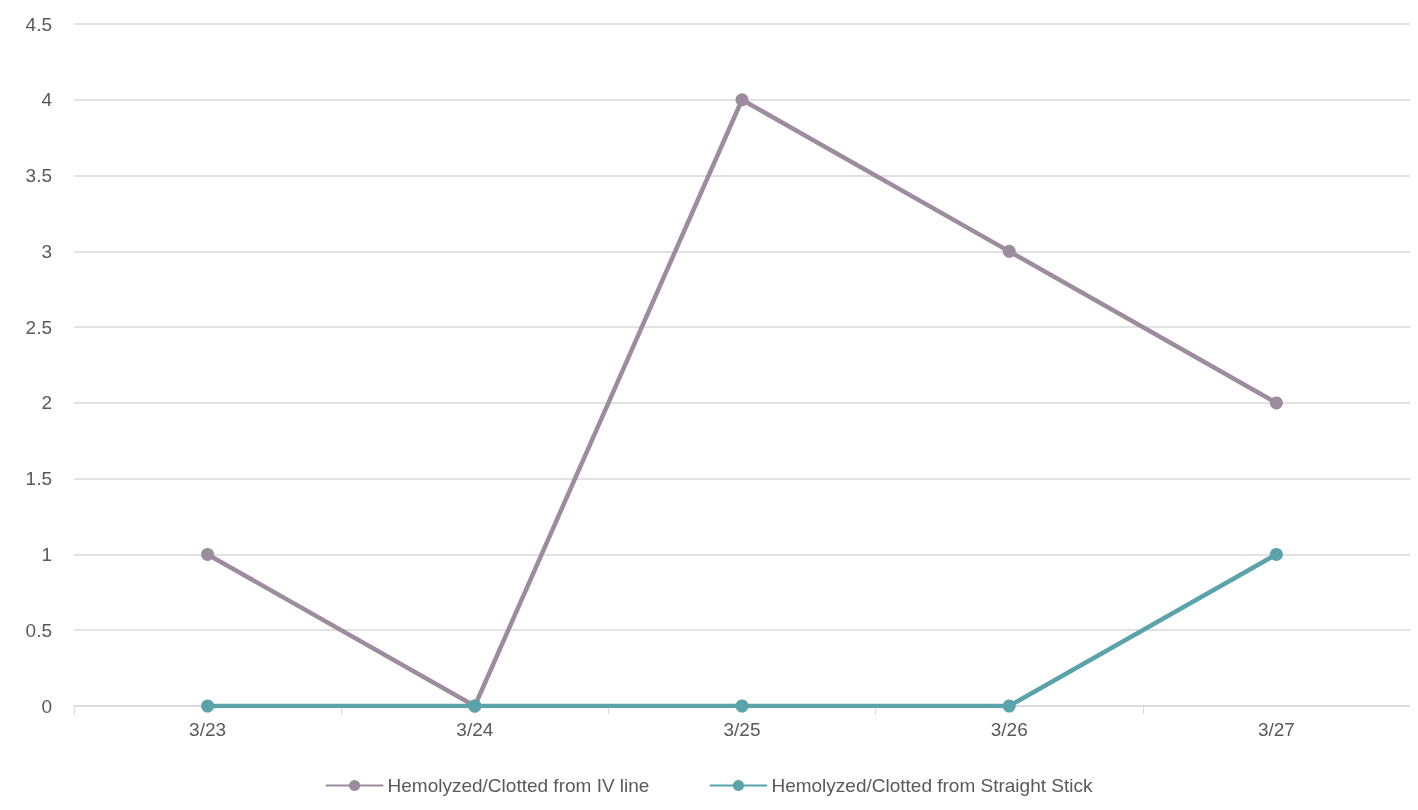  Describe the element at coordinates (38, 176) in the screenshot. I see `y-tick-label: 3.5` at that location.